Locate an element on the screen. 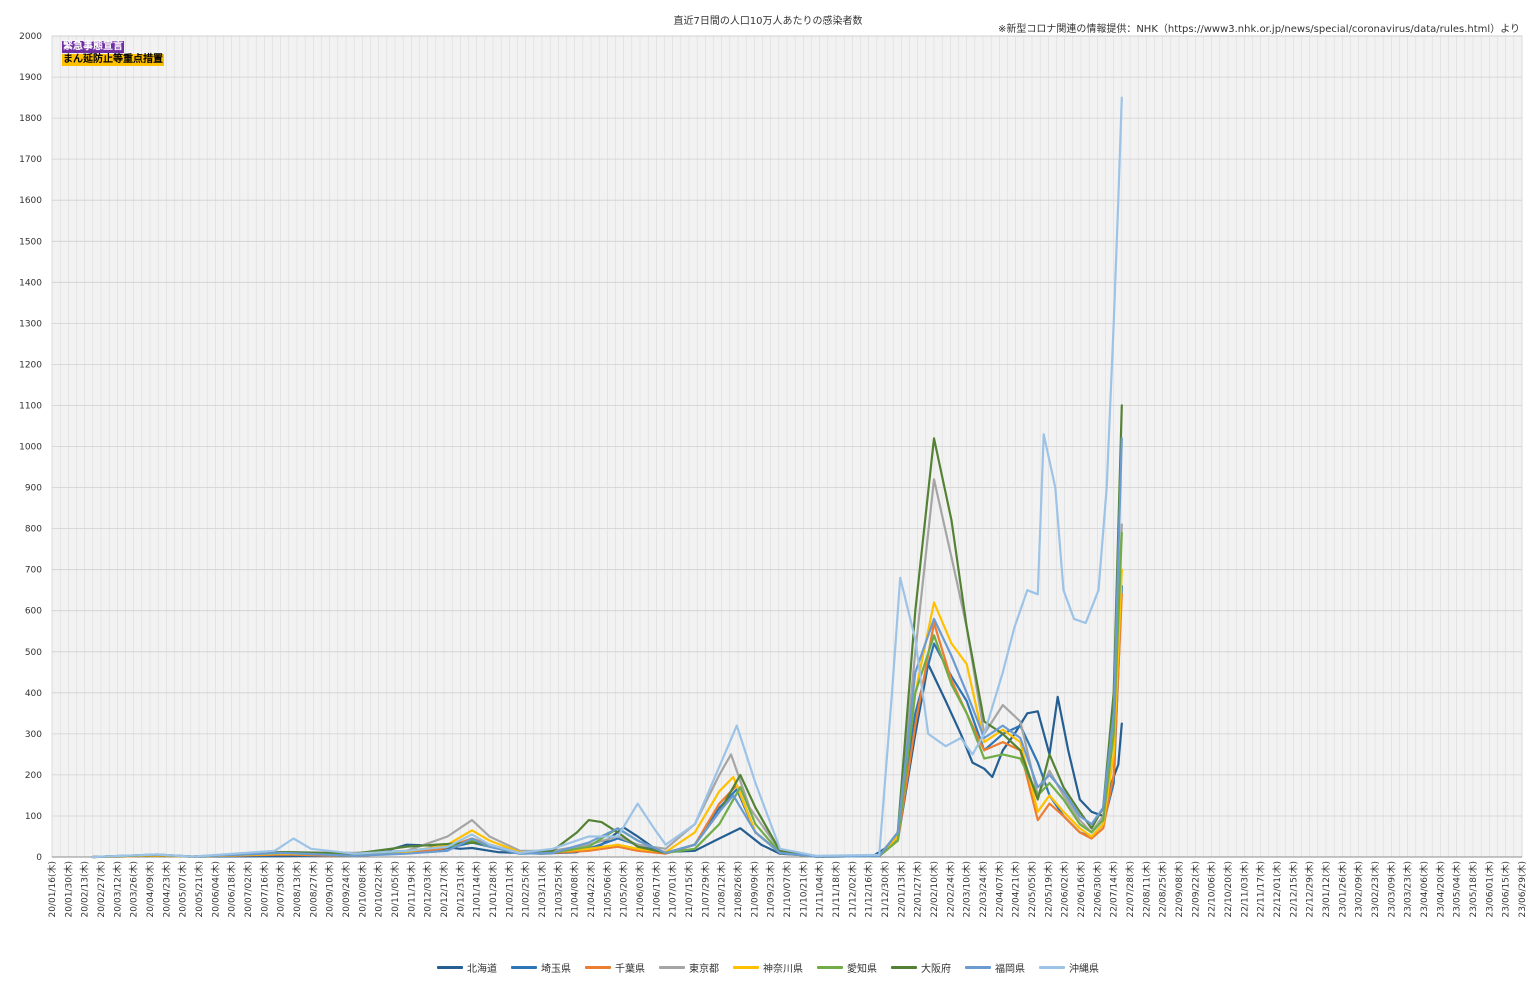  x-tick-label: 22/09/08(木) is located at coordinates (1179, 889).